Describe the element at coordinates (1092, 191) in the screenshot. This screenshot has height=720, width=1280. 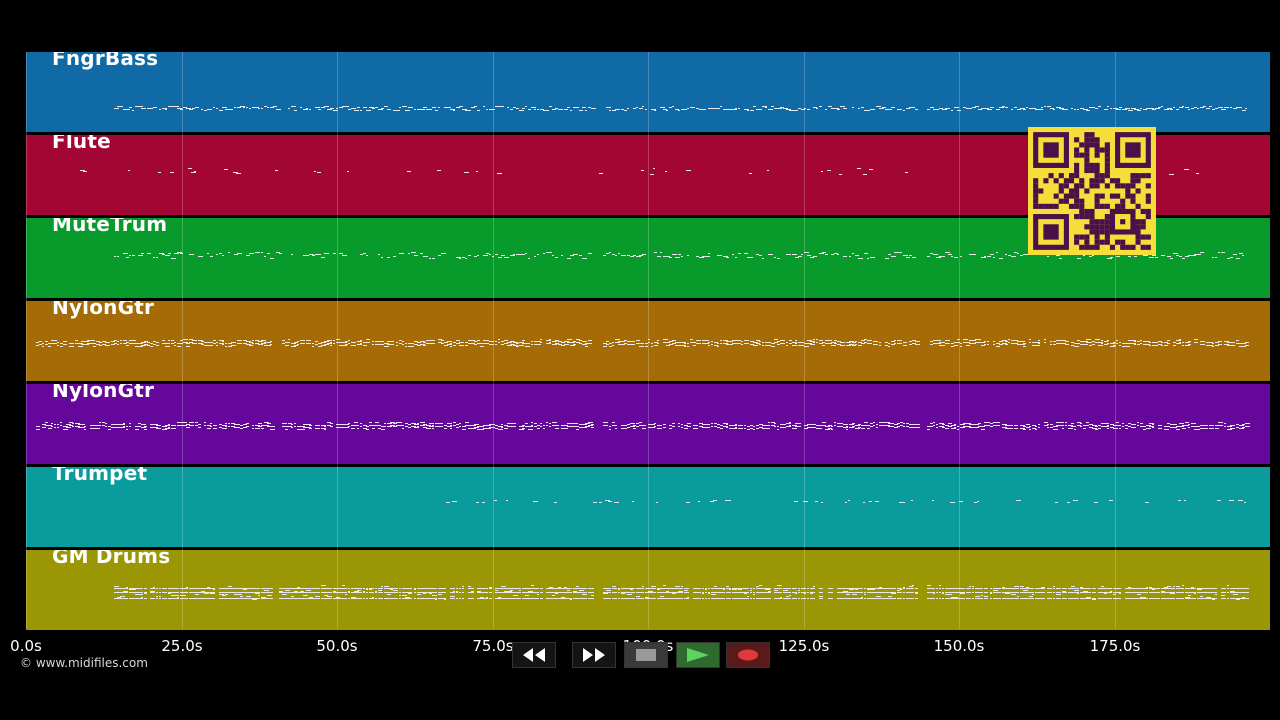
I see `qr-code-icon` at that location.